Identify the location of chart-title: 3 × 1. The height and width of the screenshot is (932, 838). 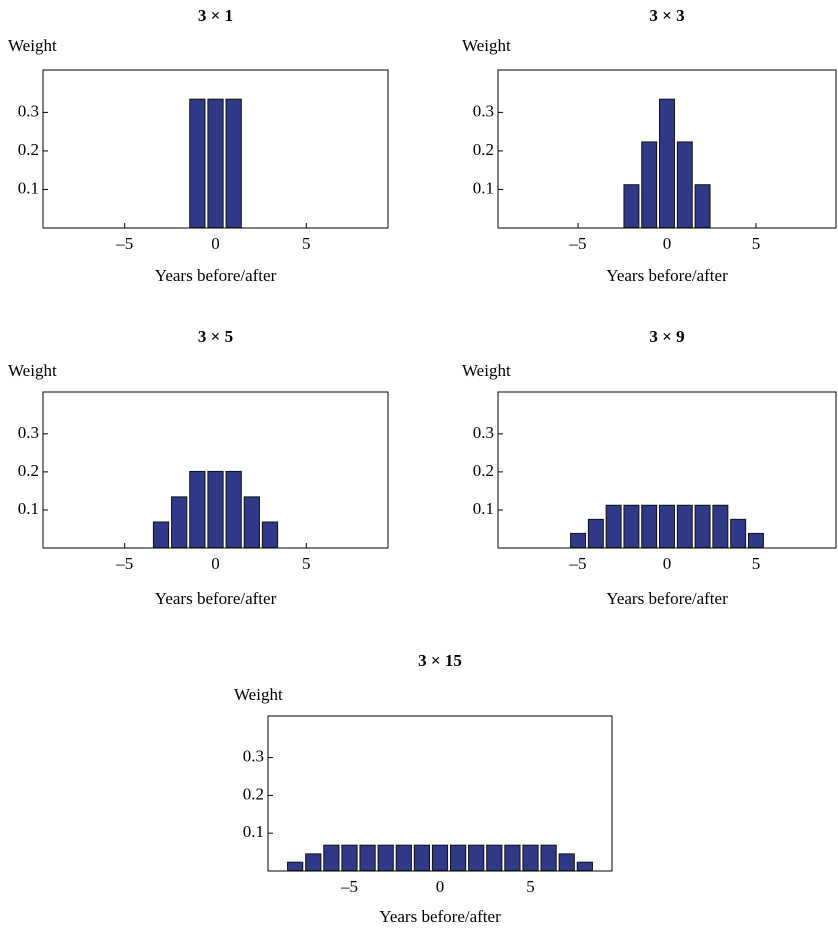
(215, 15).